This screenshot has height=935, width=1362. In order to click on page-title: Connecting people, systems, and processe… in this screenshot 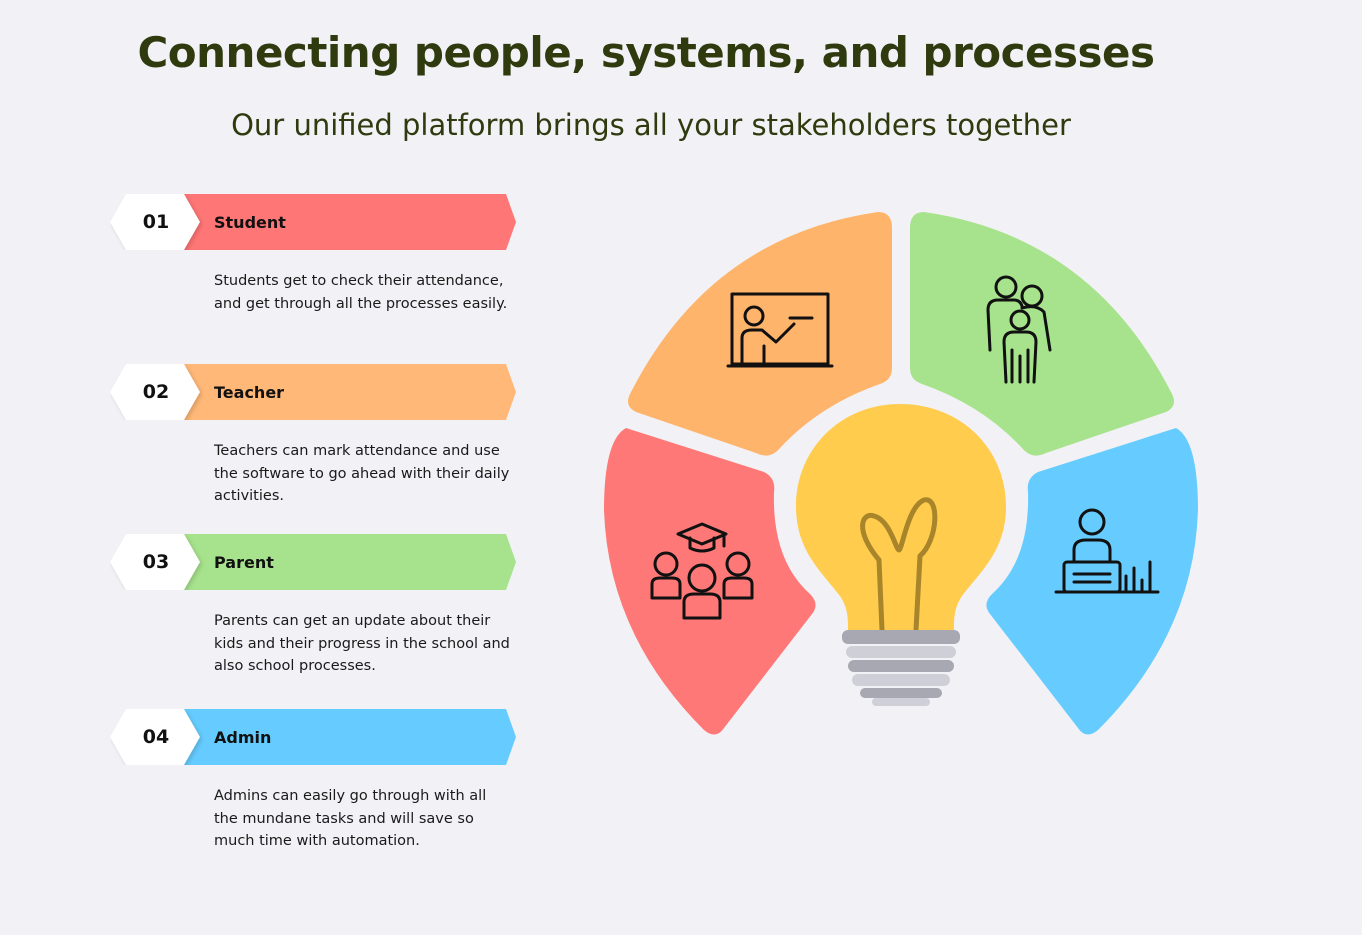, I will do `click(646, 52)`.